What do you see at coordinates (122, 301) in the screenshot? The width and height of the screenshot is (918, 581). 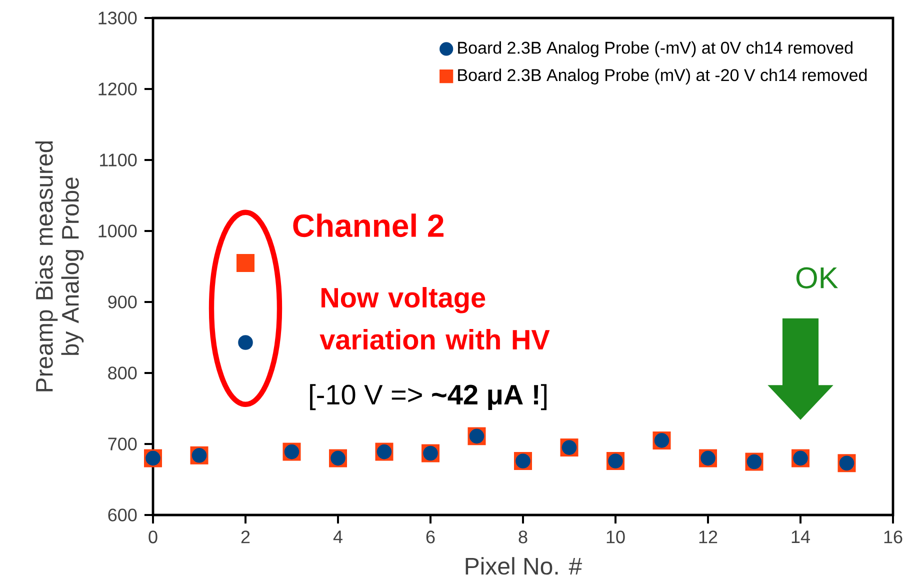 I see `y-tick-label: 900` at bounding box center [122, 301].